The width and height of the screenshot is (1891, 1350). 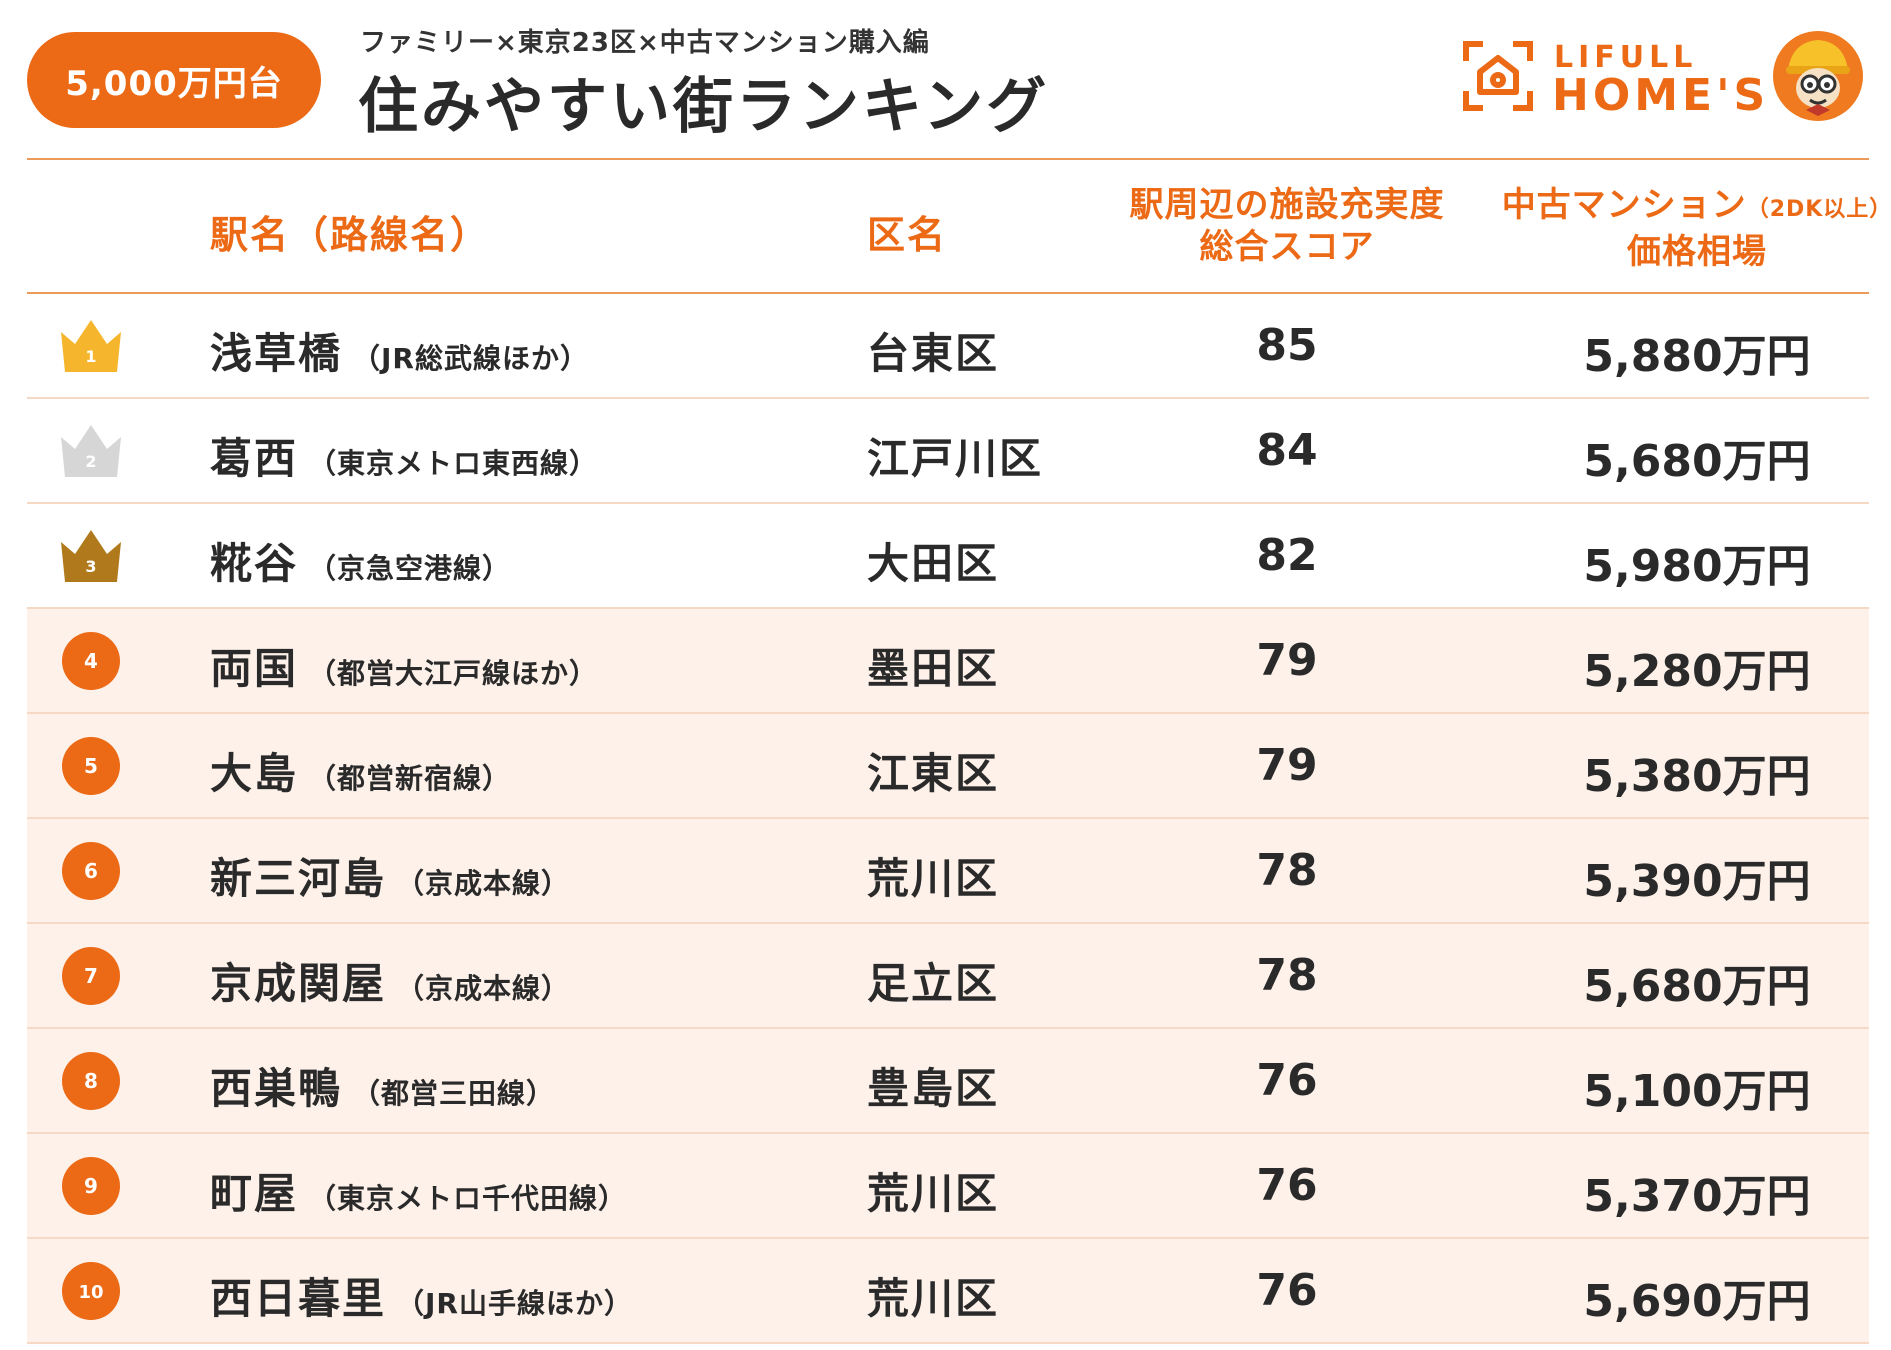 I want to click on line-name: （JR山手線ほか）, so click(x=514, y=1303).